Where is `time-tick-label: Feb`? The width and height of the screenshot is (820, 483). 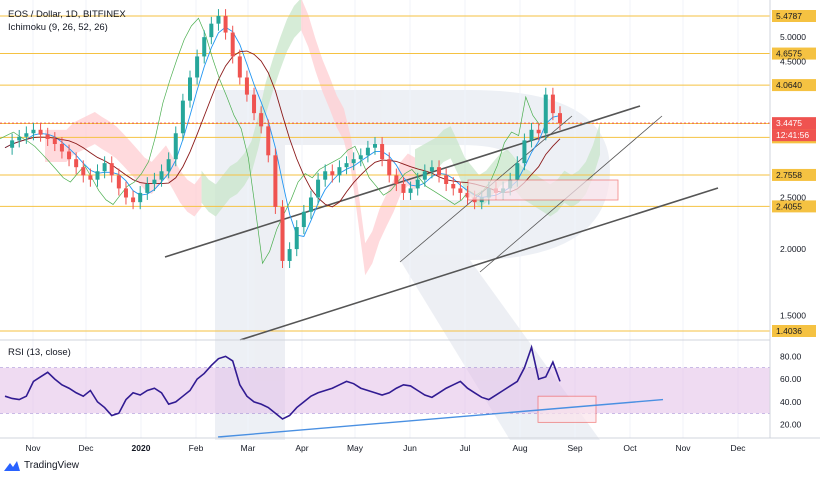
time-tick-label: Feb is located at coordinates (196, 448).